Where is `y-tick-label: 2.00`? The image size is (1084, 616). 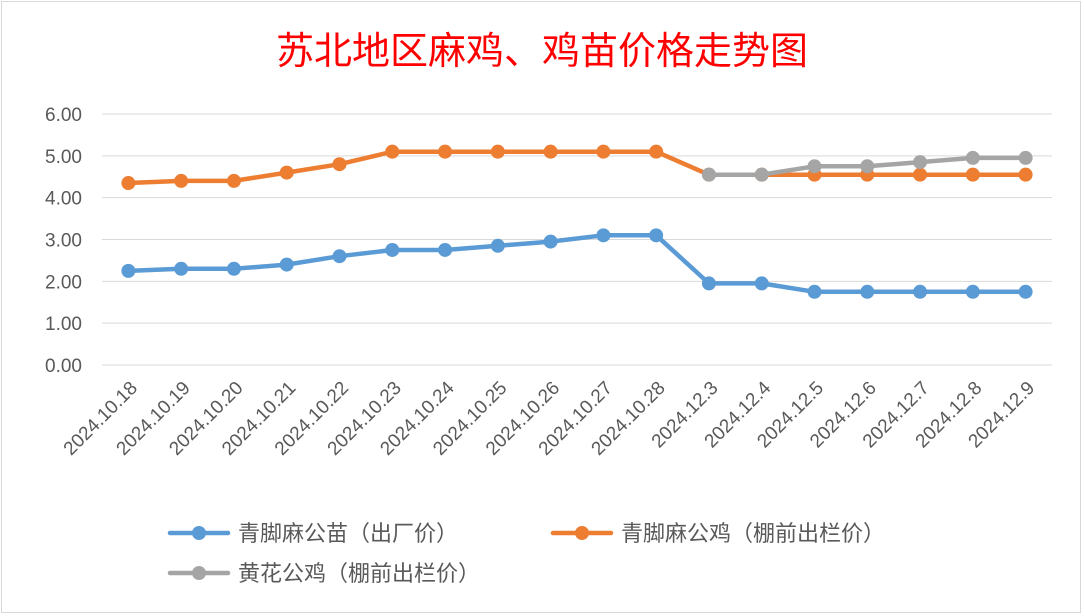 y-tick-label: 2.00 is located at coordinates (63, 282).